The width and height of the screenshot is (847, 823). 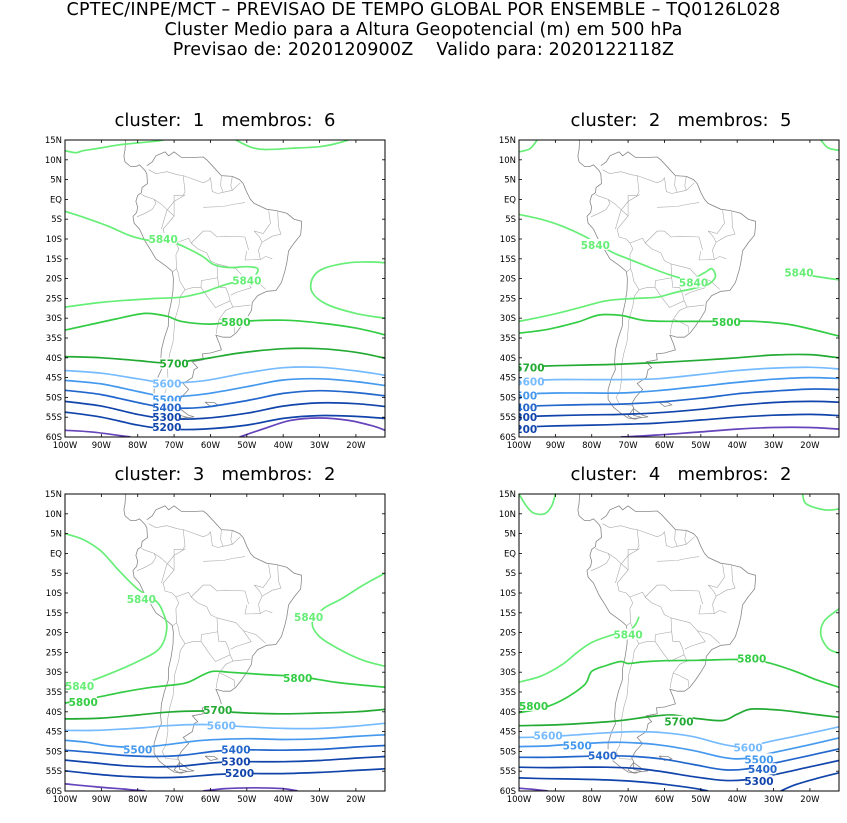 I want to click on lat-tick-label: 10N, so click(x=507, y=515).